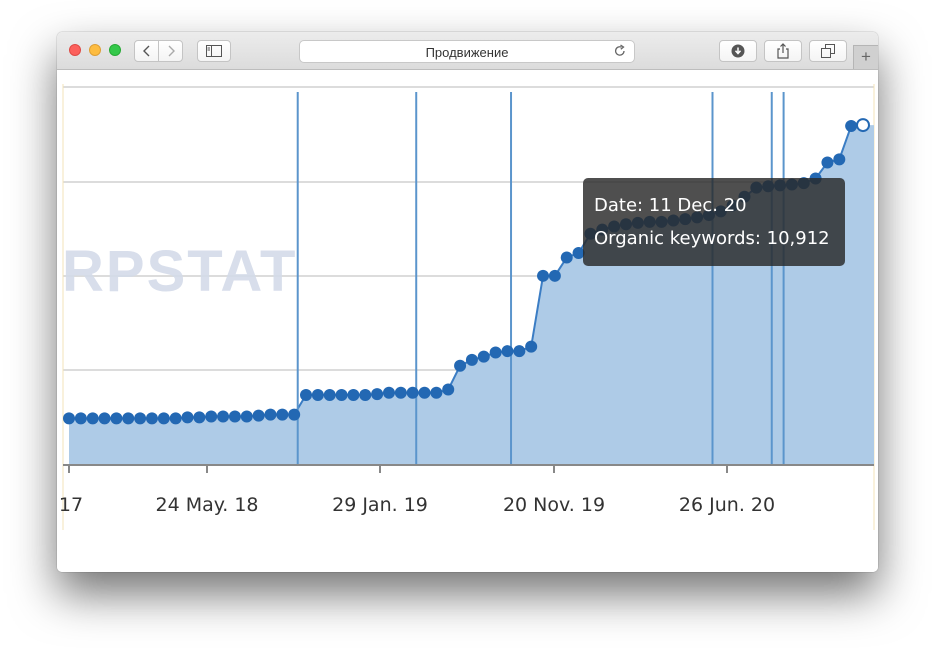  I want to click on sidebar-button, so click(214, 51).